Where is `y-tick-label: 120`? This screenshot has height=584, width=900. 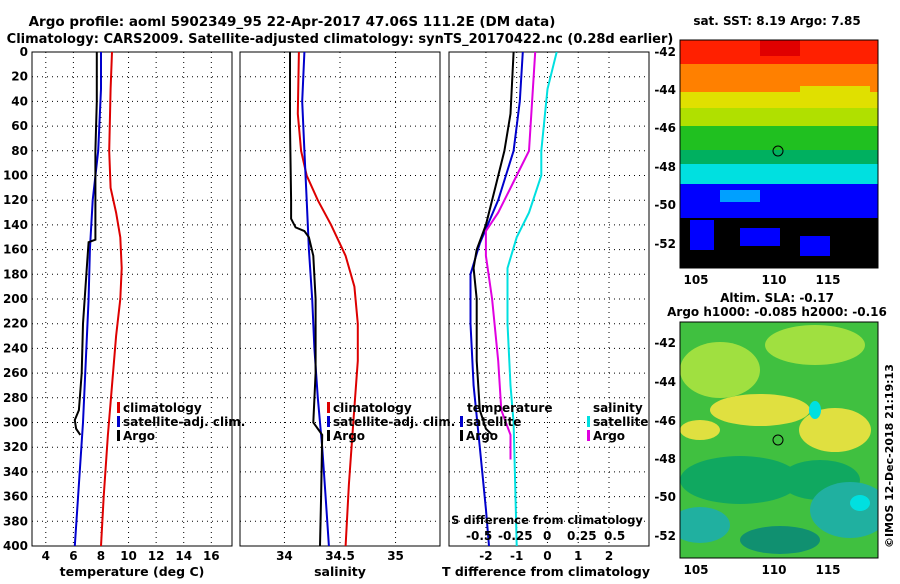 y-tick-label: 120 is located at coordinates (15, 200).